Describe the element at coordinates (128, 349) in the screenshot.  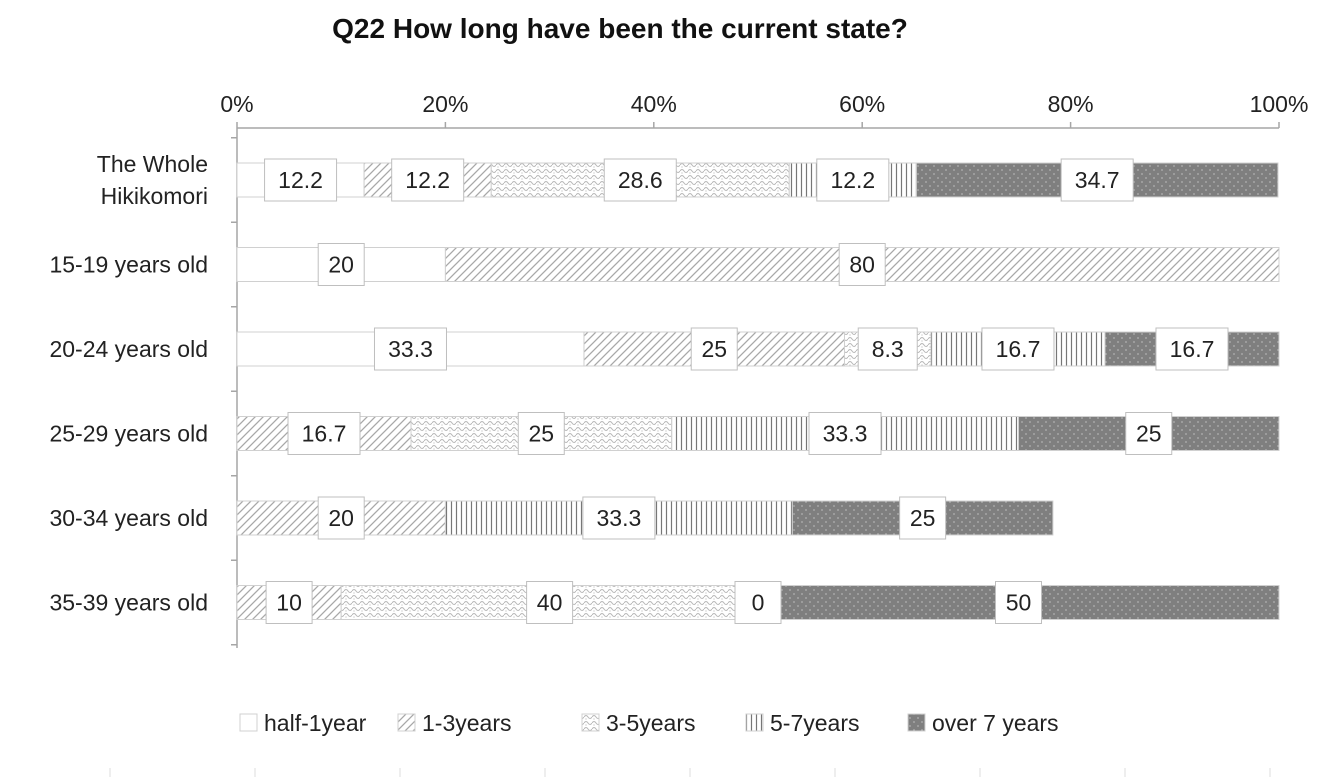
I see `category-label: 20-24 years old` at that location.